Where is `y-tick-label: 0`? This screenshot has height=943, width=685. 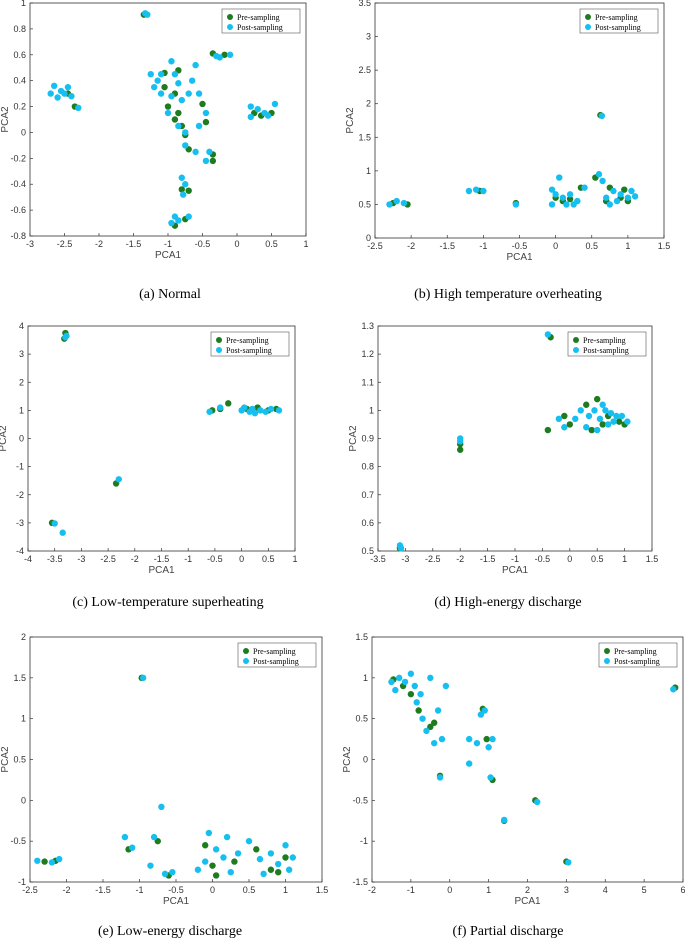 y-tick-label: 0 is located at coordinates (23, 132).